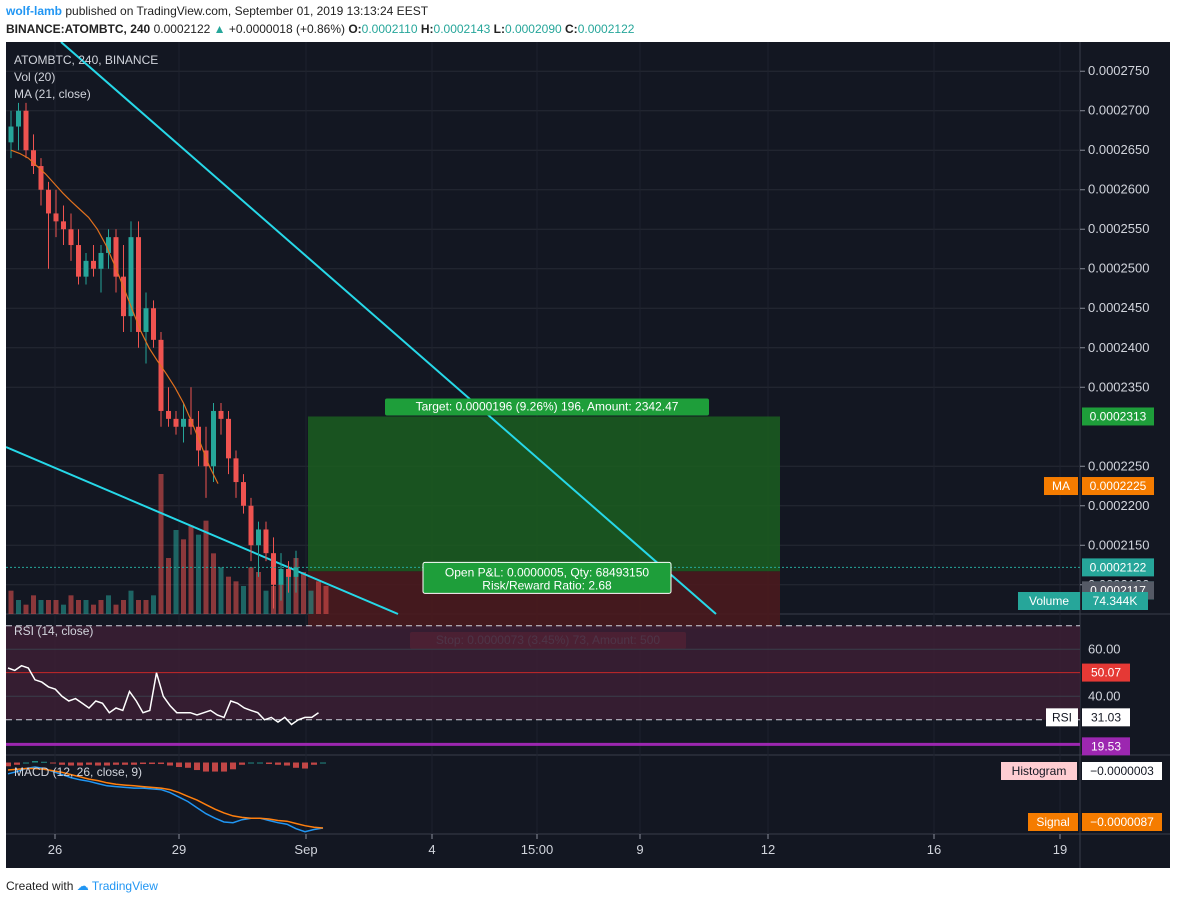  What do you see at coordinates (1122, 771) in the screenshot?
I see `histogram-value-label: −0.0000003` at bounding box center [1122, 771].